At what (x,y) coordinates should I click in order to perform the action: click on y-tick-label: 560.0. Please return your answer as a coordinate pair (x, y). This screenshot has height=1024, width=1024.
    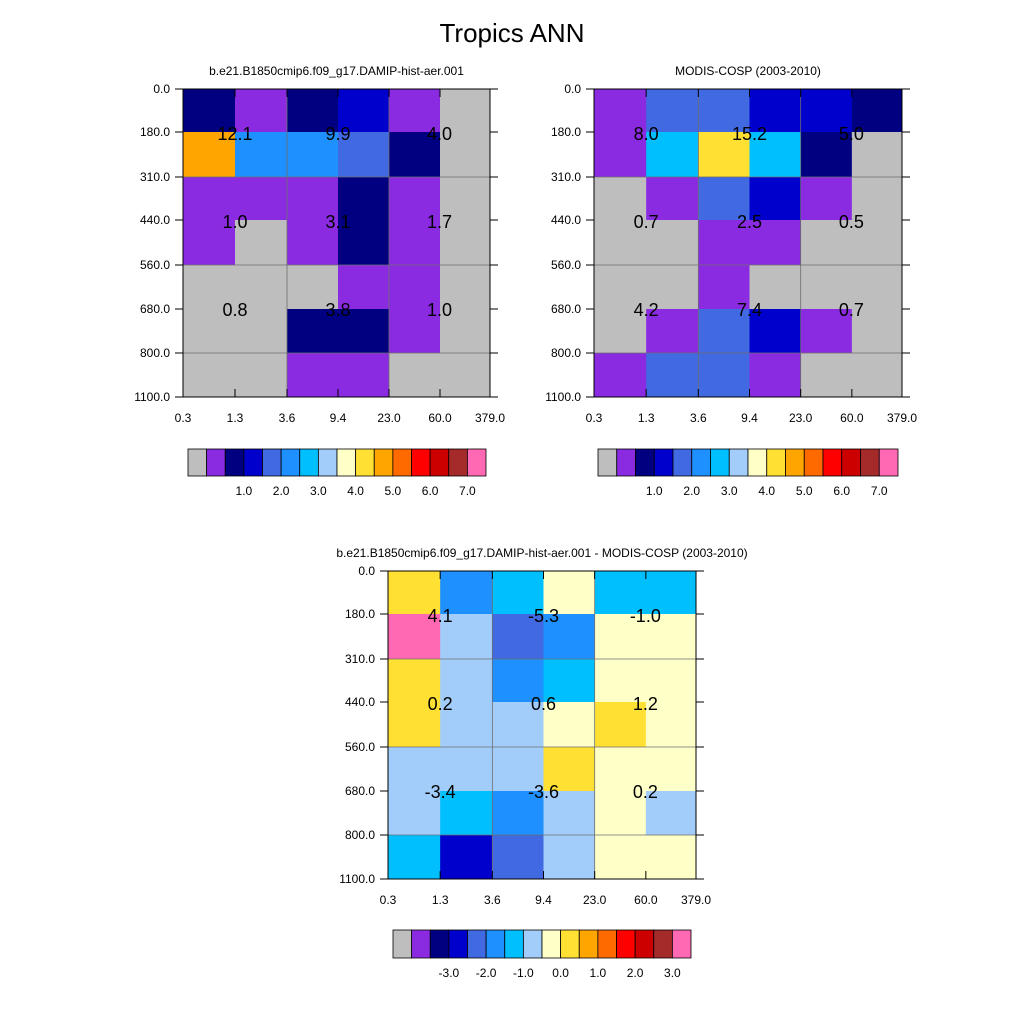
    Looking at the image, I should click on (155, 265).